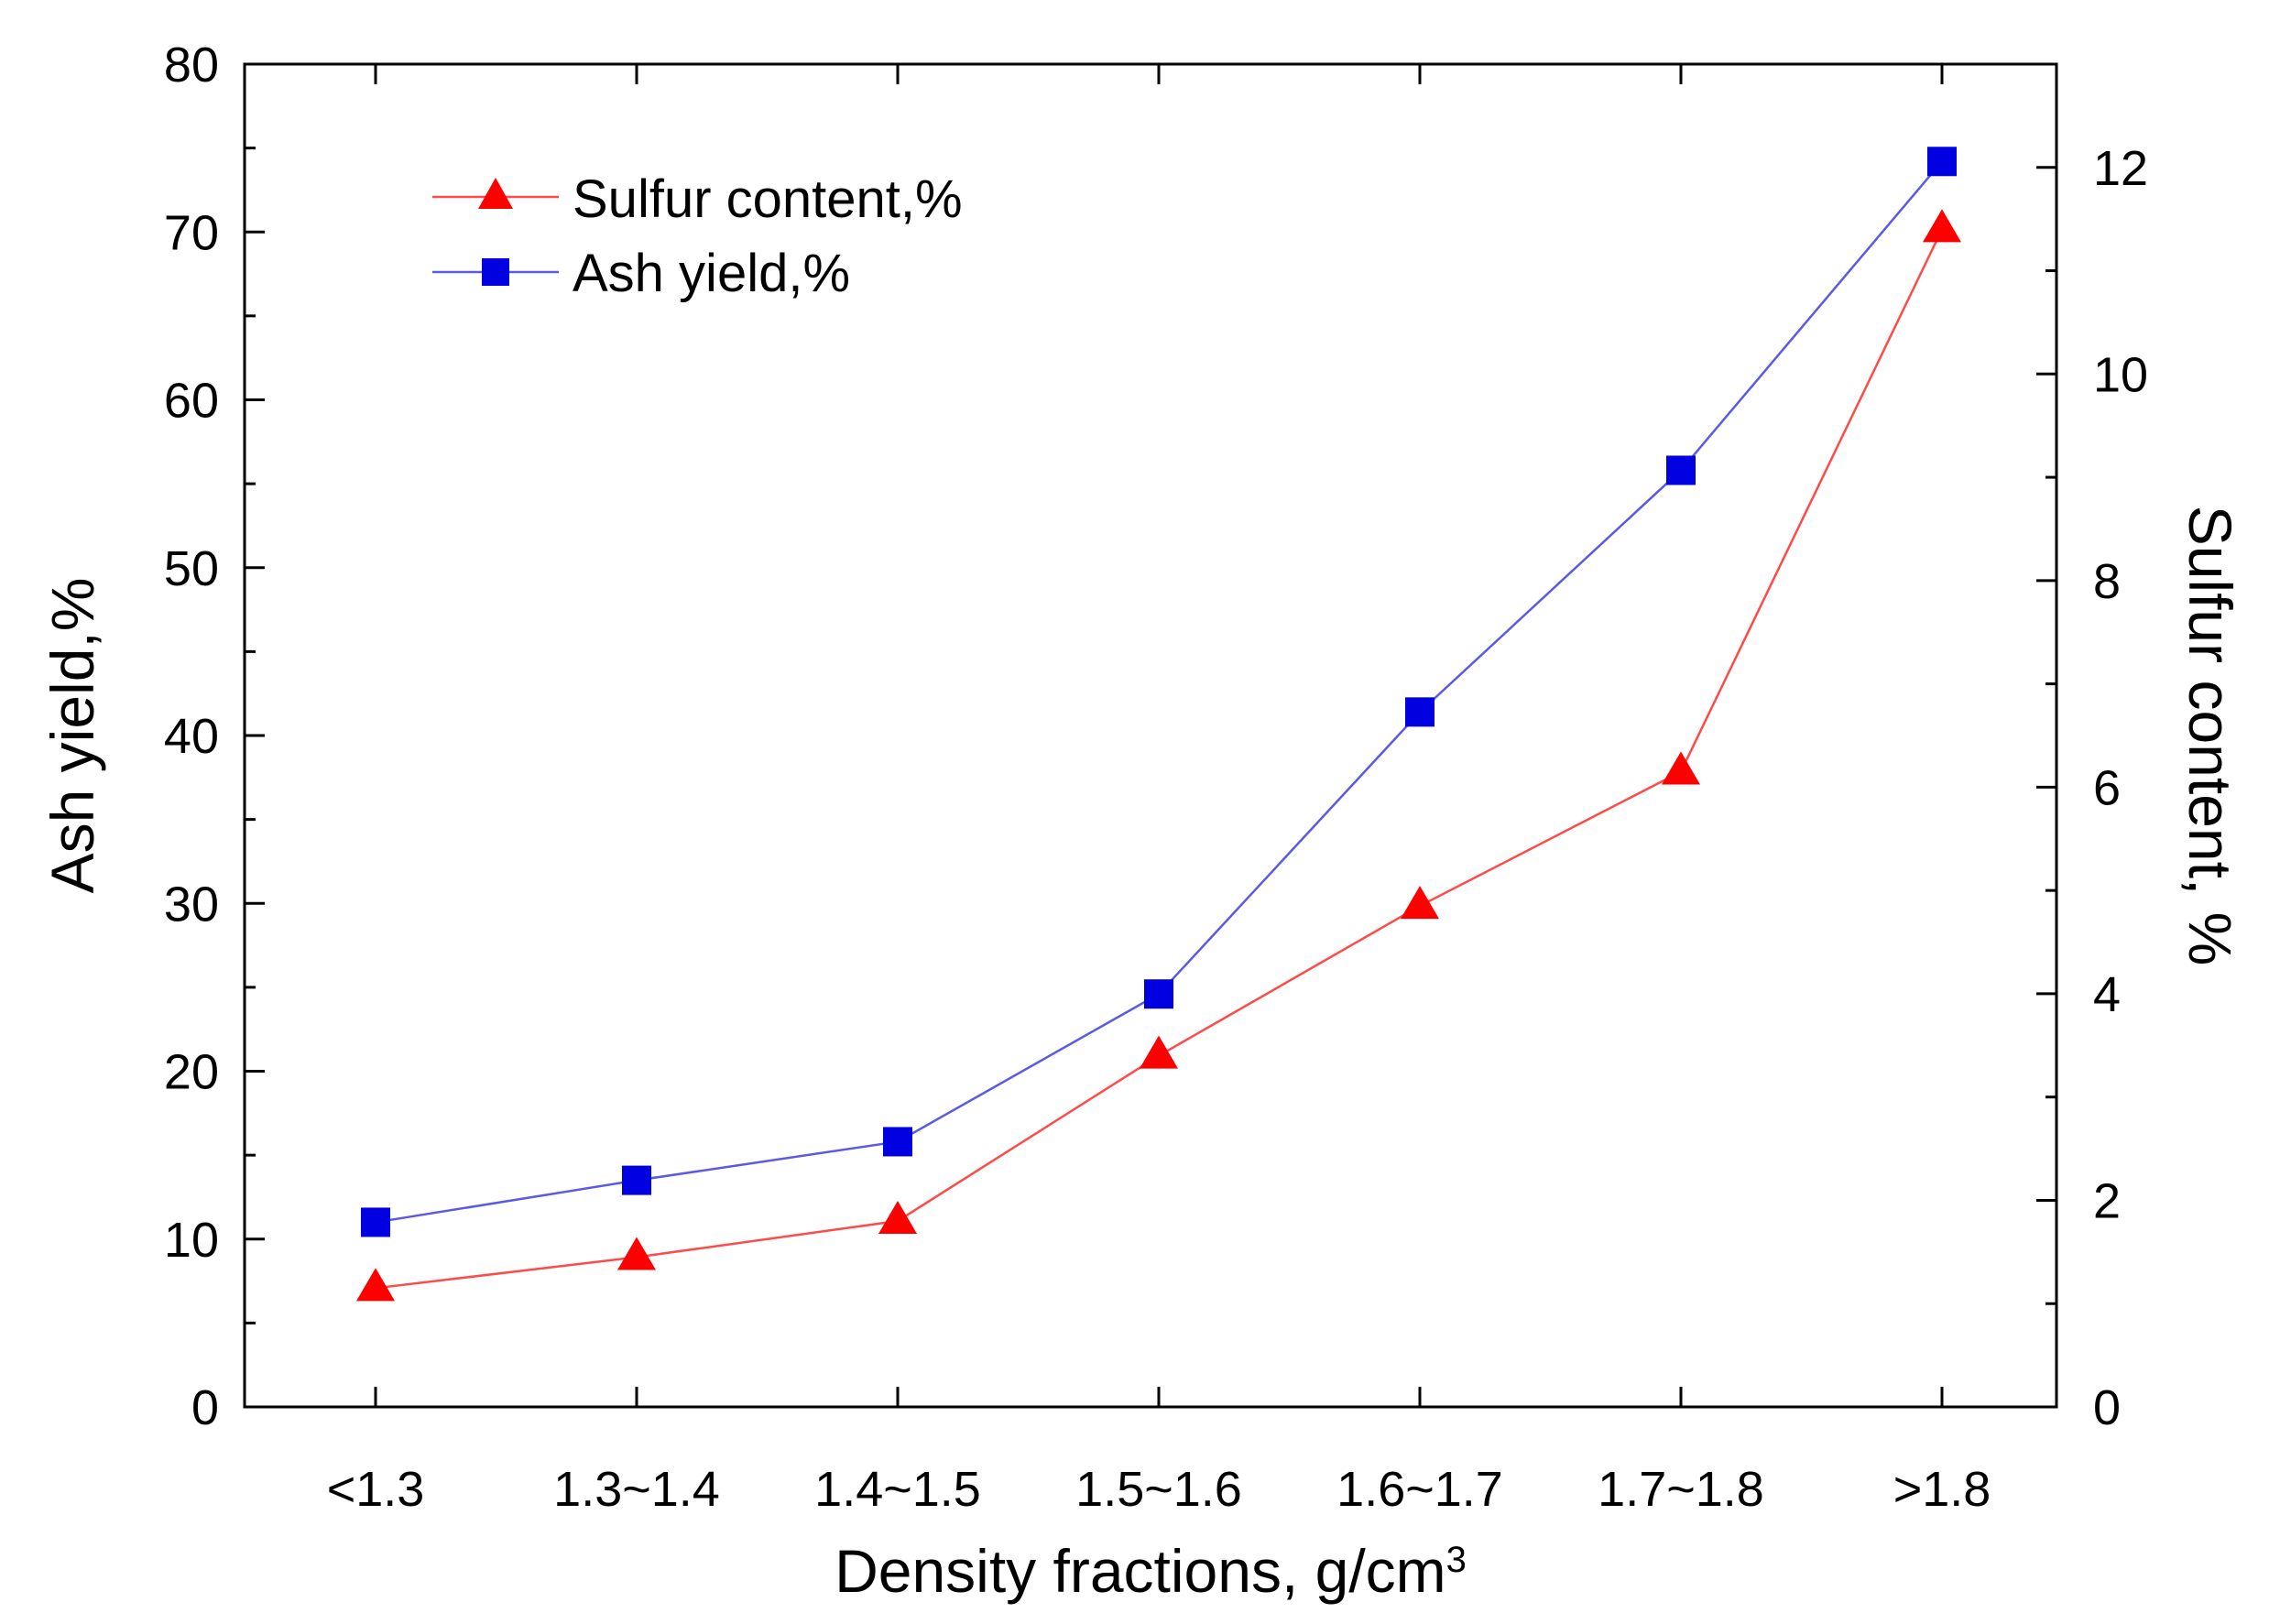 The width and height of the screenshot is (2269, 1624). I want to click on legend-sulfur-marker, so click(496, 193).